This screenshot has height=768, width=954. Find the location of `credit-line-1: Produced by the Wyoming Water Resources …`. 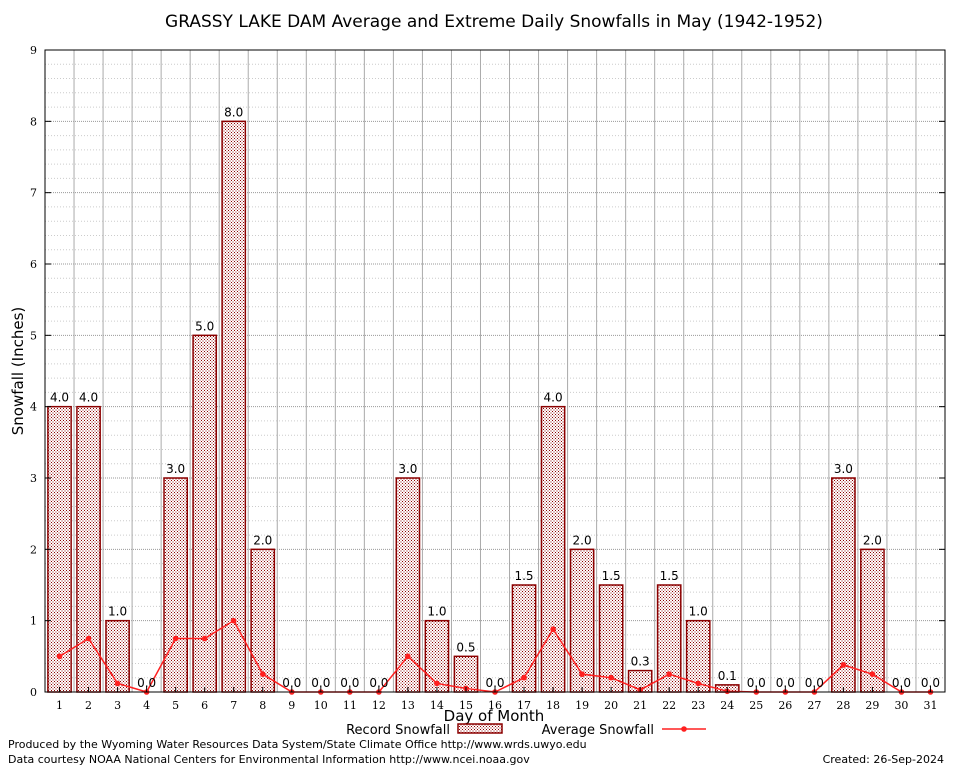

credit-line-1: Produced by the Wyoming Water Resources … is located at coordinates (297, 744).